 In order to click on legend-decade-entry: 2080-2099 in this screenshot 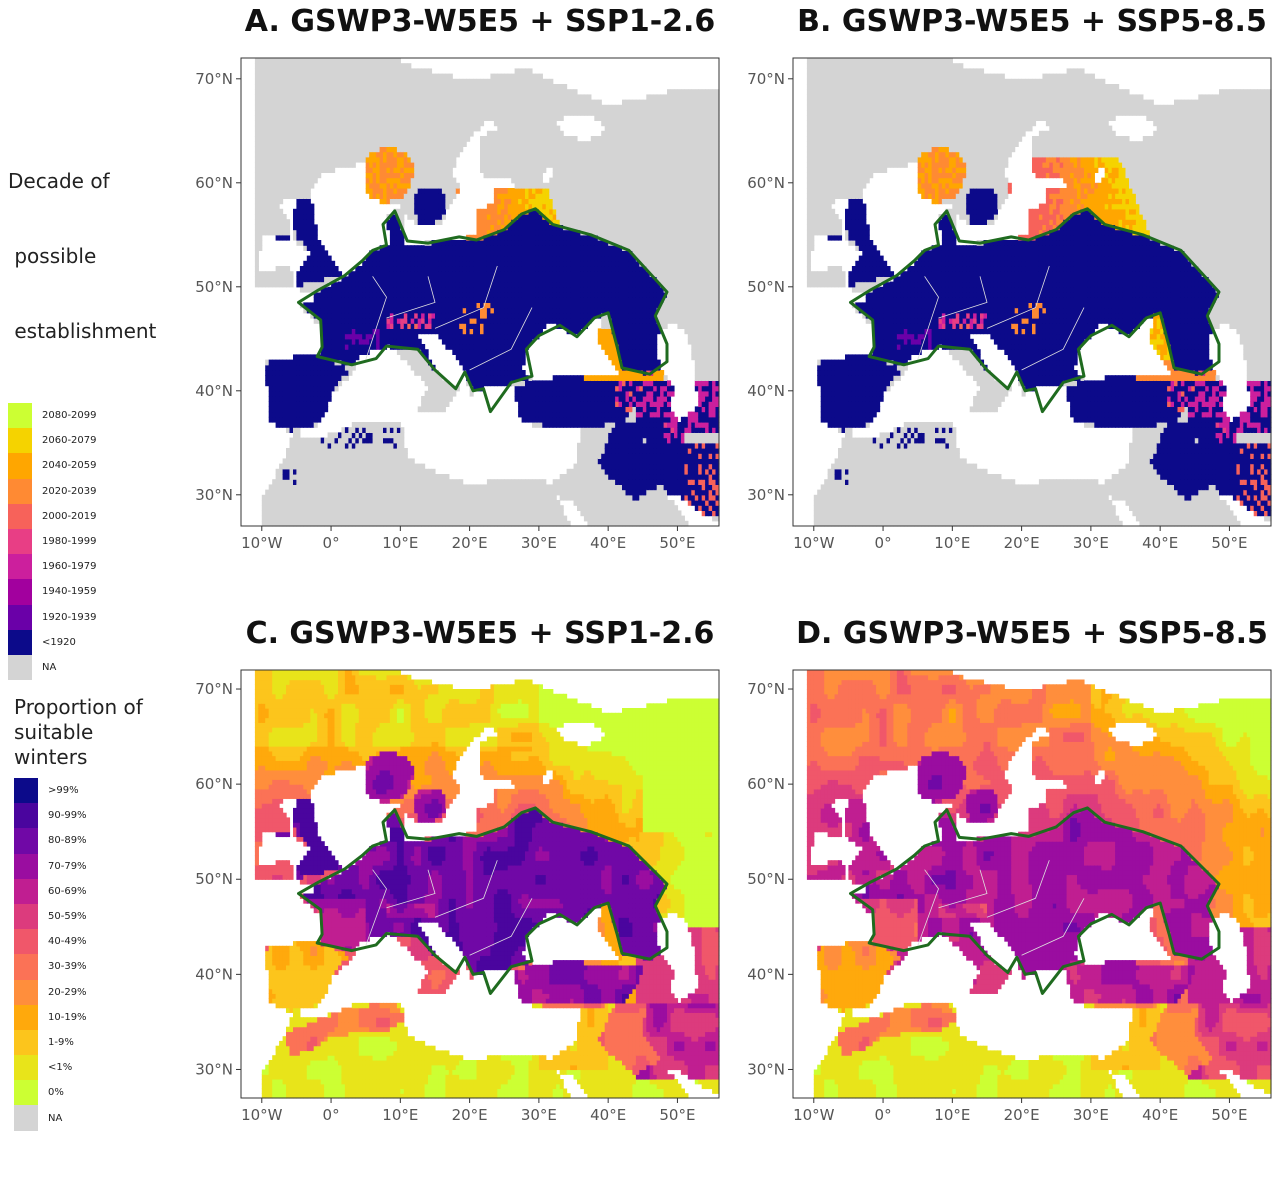, I will do `click(82, 415)`.